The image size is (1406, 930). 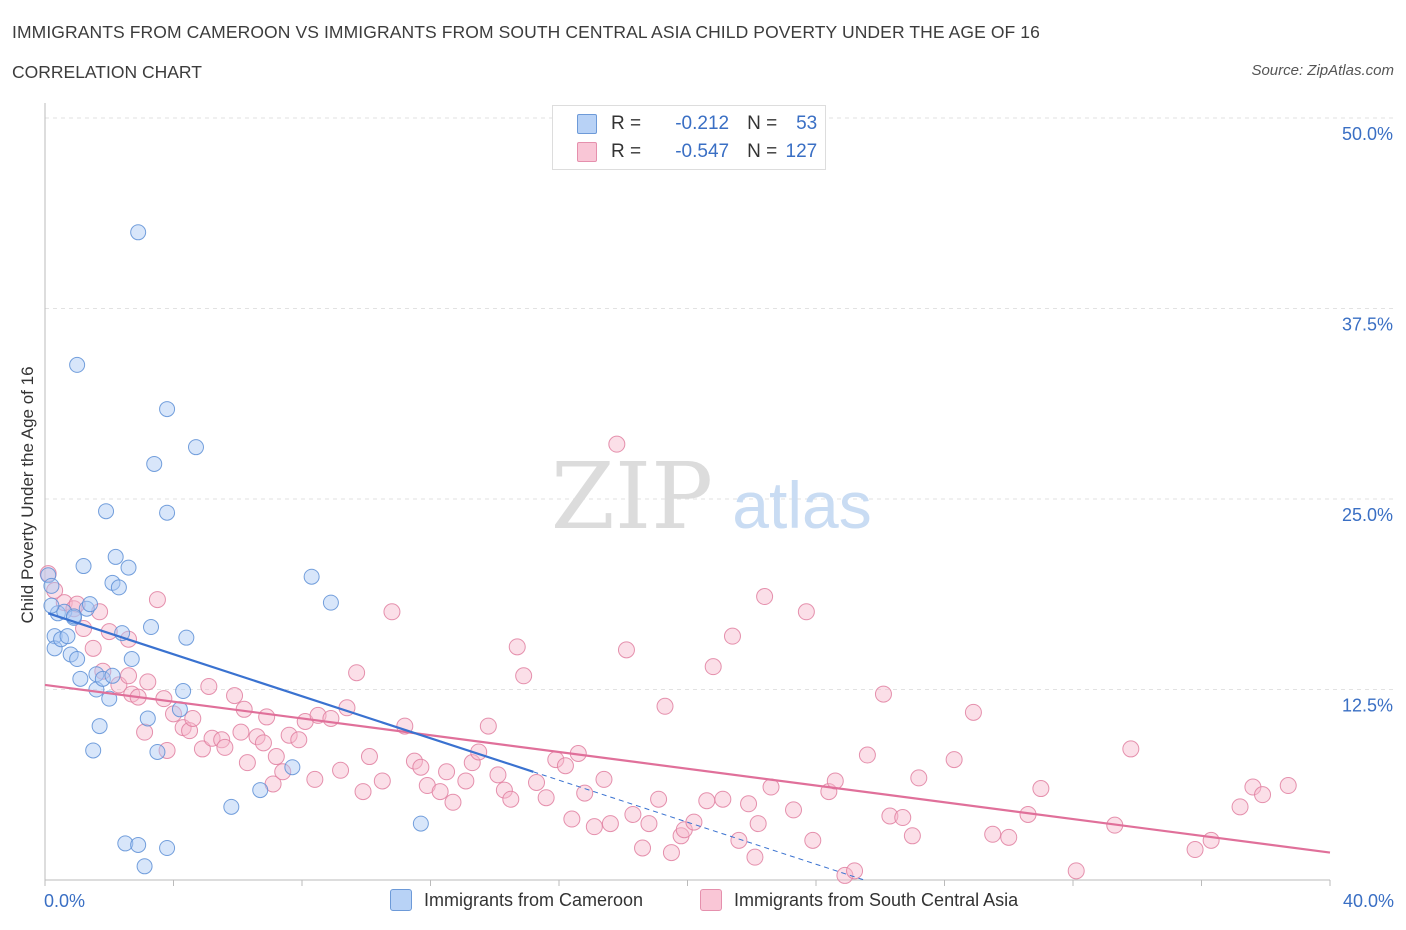 What do you see at coordinates (689, 137) in the screenshot?
I see `stats-legend: R = -0.212 N = 53 R = -0.547 N = 127` at bounding box center [689, 137].